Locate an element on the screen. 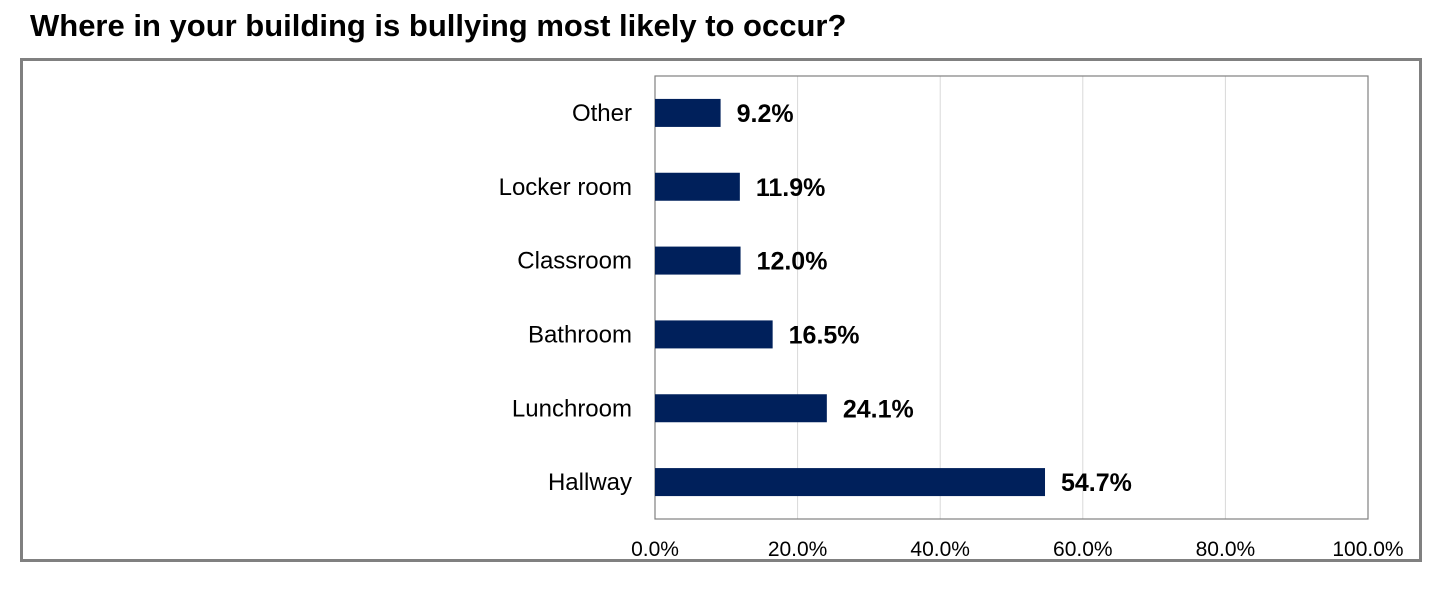 Image resolution: width=1456 pixels, height=596 pixels. category-label: Bathroom is located at coordinates (580, 334).